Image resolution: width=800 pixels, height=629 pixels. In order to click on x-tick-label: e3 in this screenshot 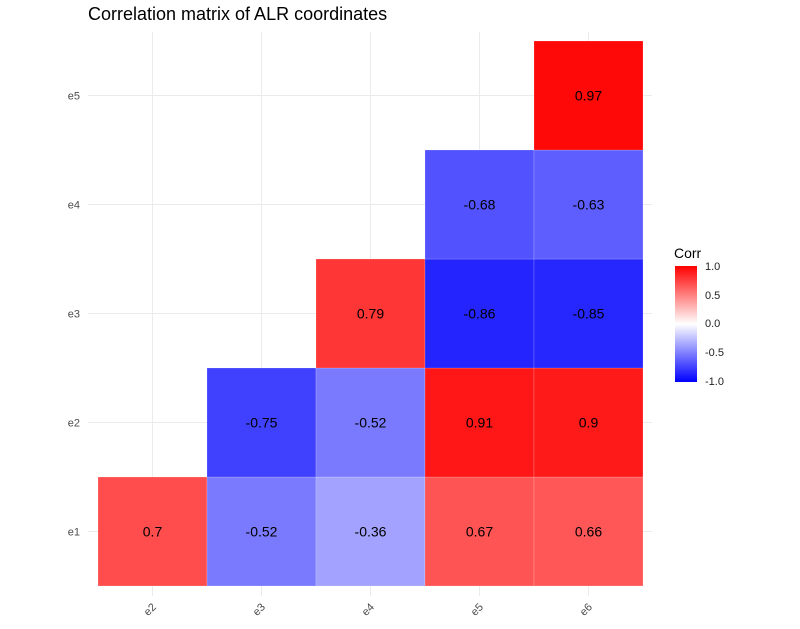, I will do `click(259, 609)`.